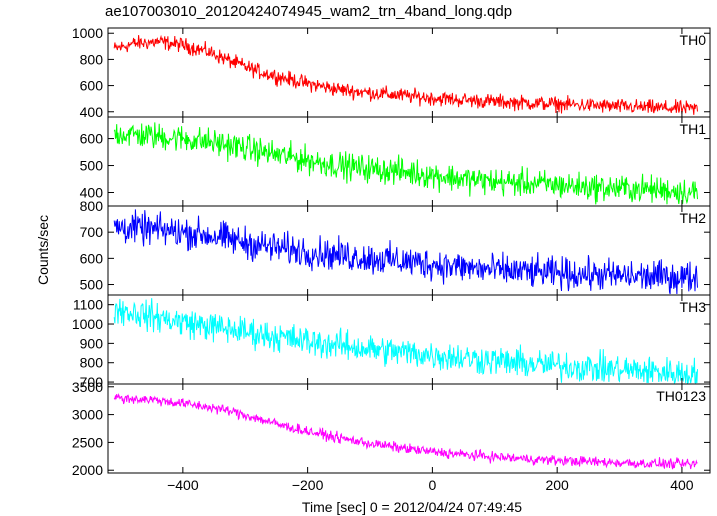 This screenshot has width=717, height=516. I want to click on y-tick-label: 3500, so click(87, 387).